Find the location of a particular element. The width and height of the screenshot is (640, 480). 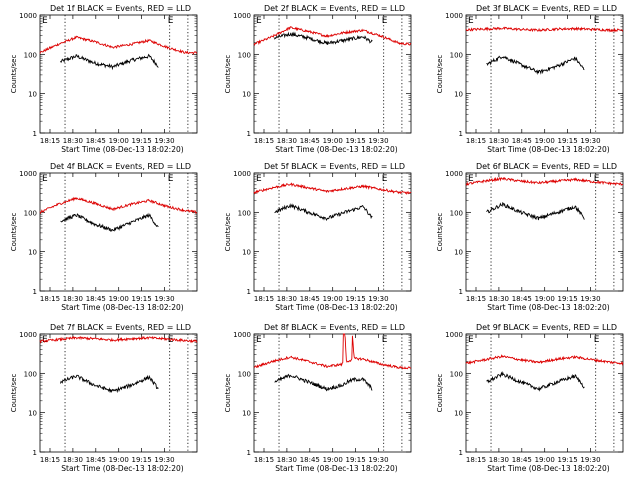

chart-title: Det 5f BLACK = Events, RED = LLD is located at coordinates (334, 166).